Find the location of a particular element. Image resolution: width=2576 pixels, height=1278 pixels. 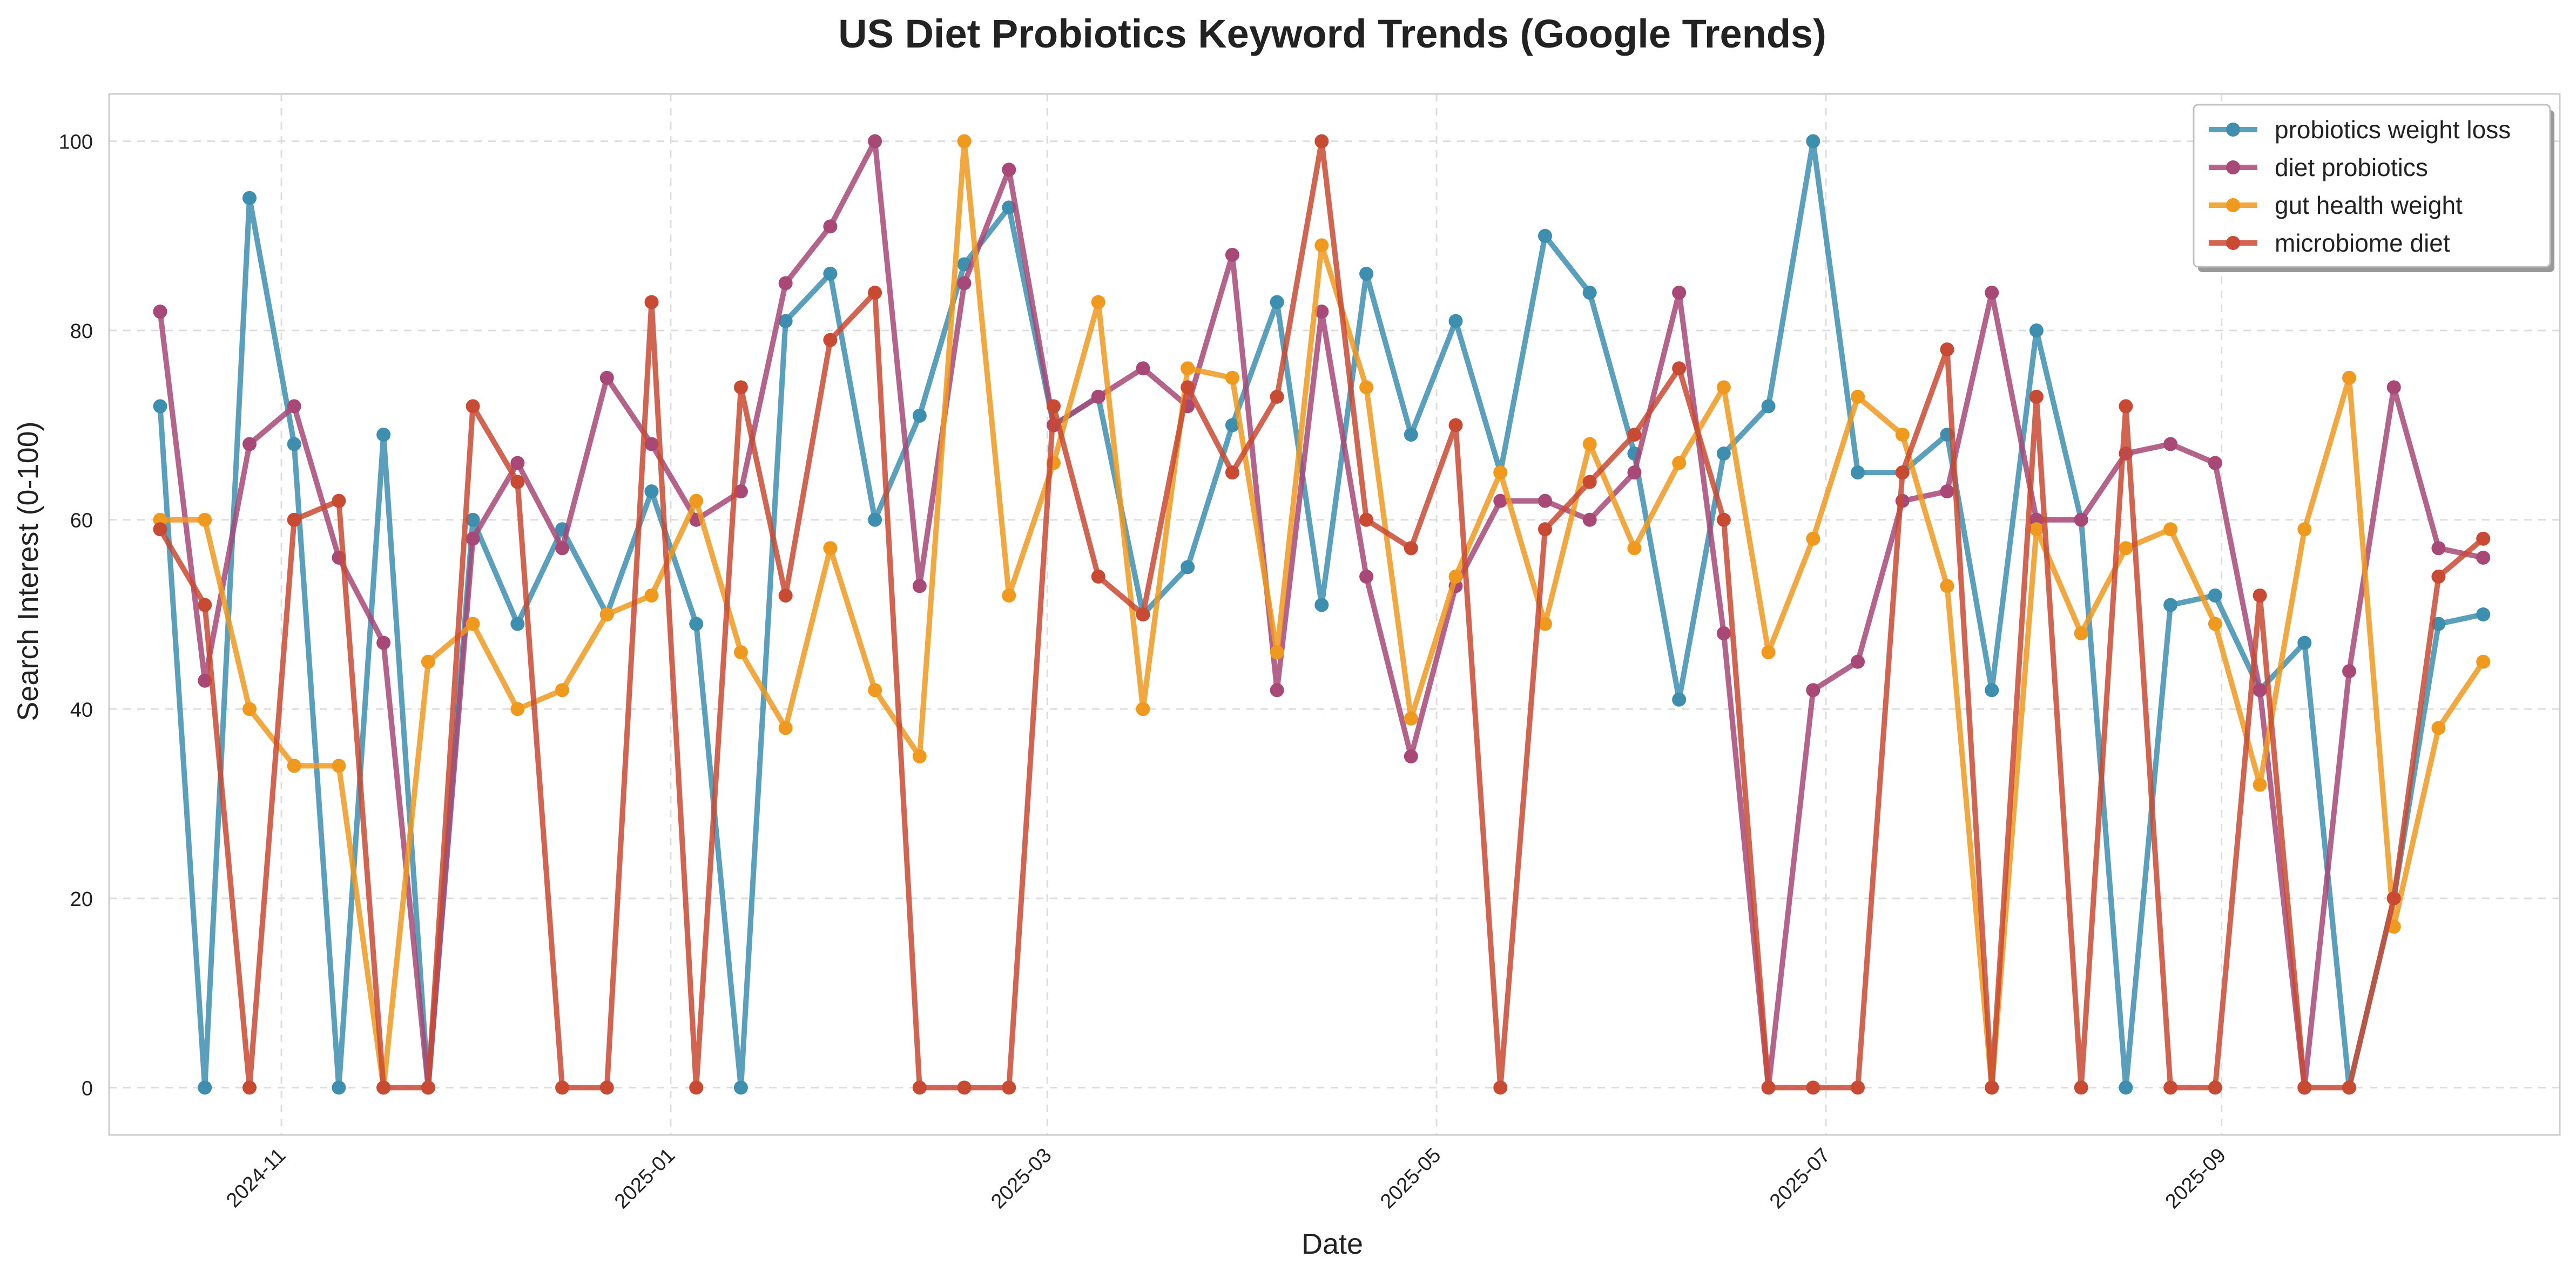

legend-box is located at coordinates (2372, 186).